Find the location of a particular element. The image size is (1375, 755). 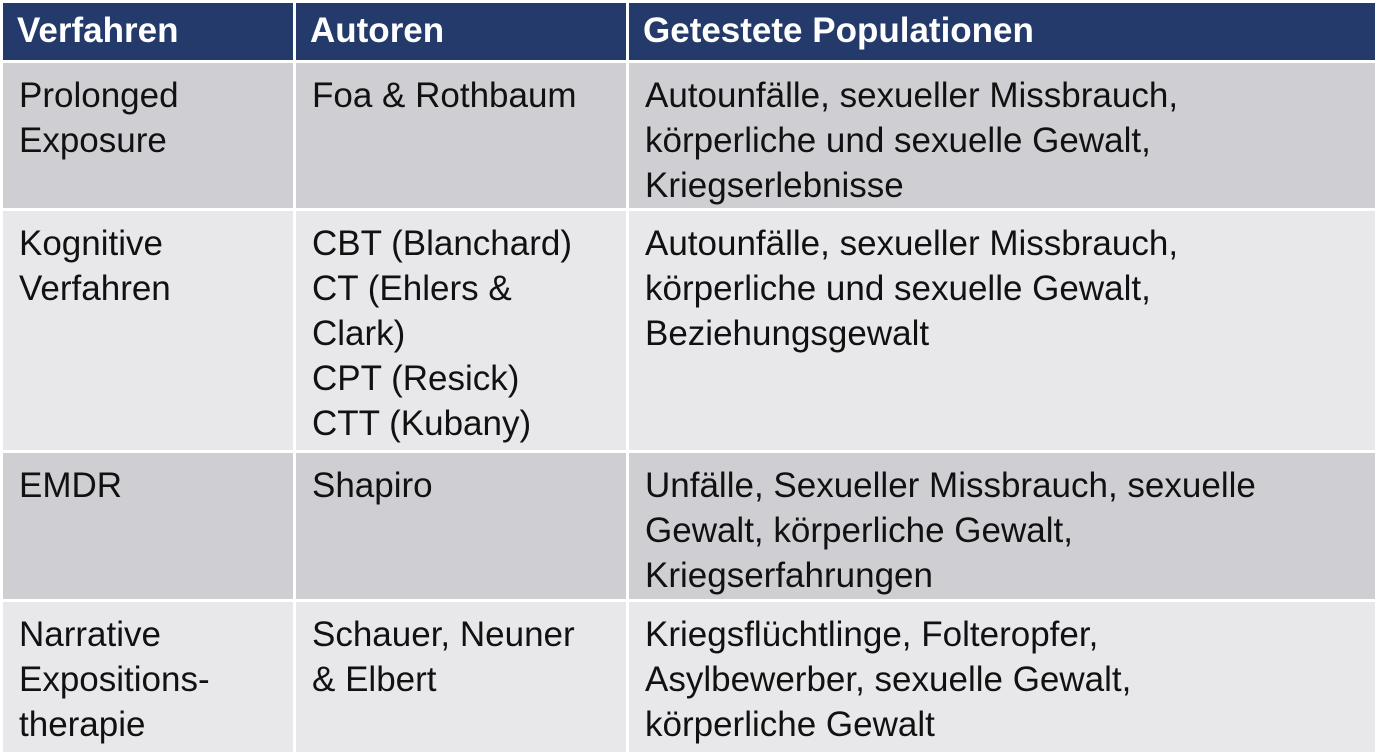

cell-line: Exposure is located at coordinates (150, 140).